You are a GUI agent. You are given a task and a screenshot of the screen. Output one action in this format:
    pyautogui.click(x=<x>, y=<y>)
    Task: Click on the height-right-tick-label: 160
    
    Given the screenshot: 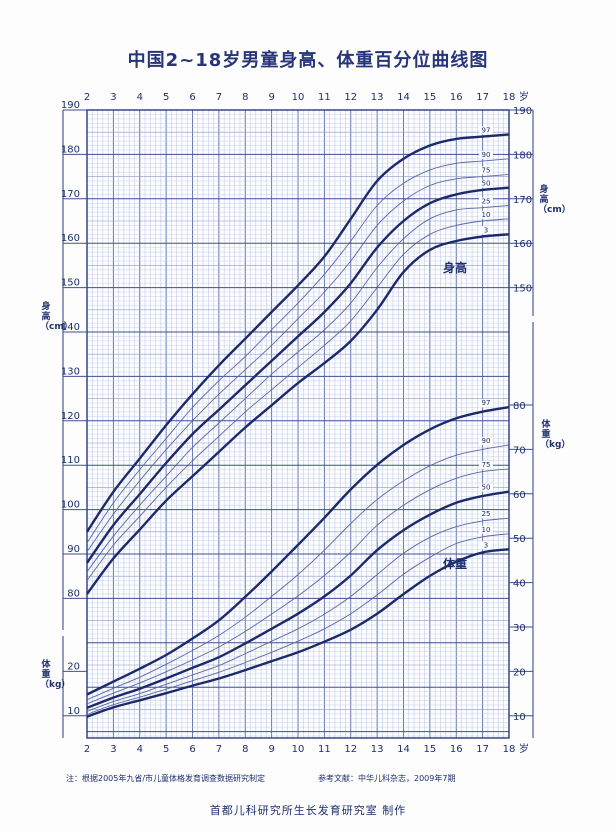 What is the action you would take?
    pyautogui.click(x=522, y=244)
    